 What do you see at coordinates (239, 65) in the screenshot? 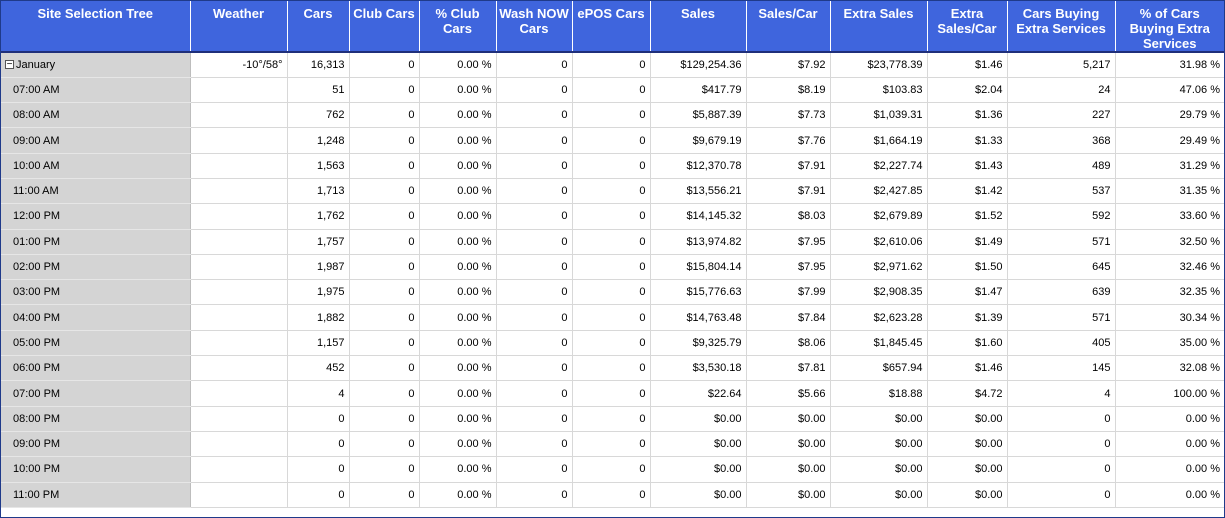
I see `cell-weather: -10°/58°` at bounding box center [239, 65].